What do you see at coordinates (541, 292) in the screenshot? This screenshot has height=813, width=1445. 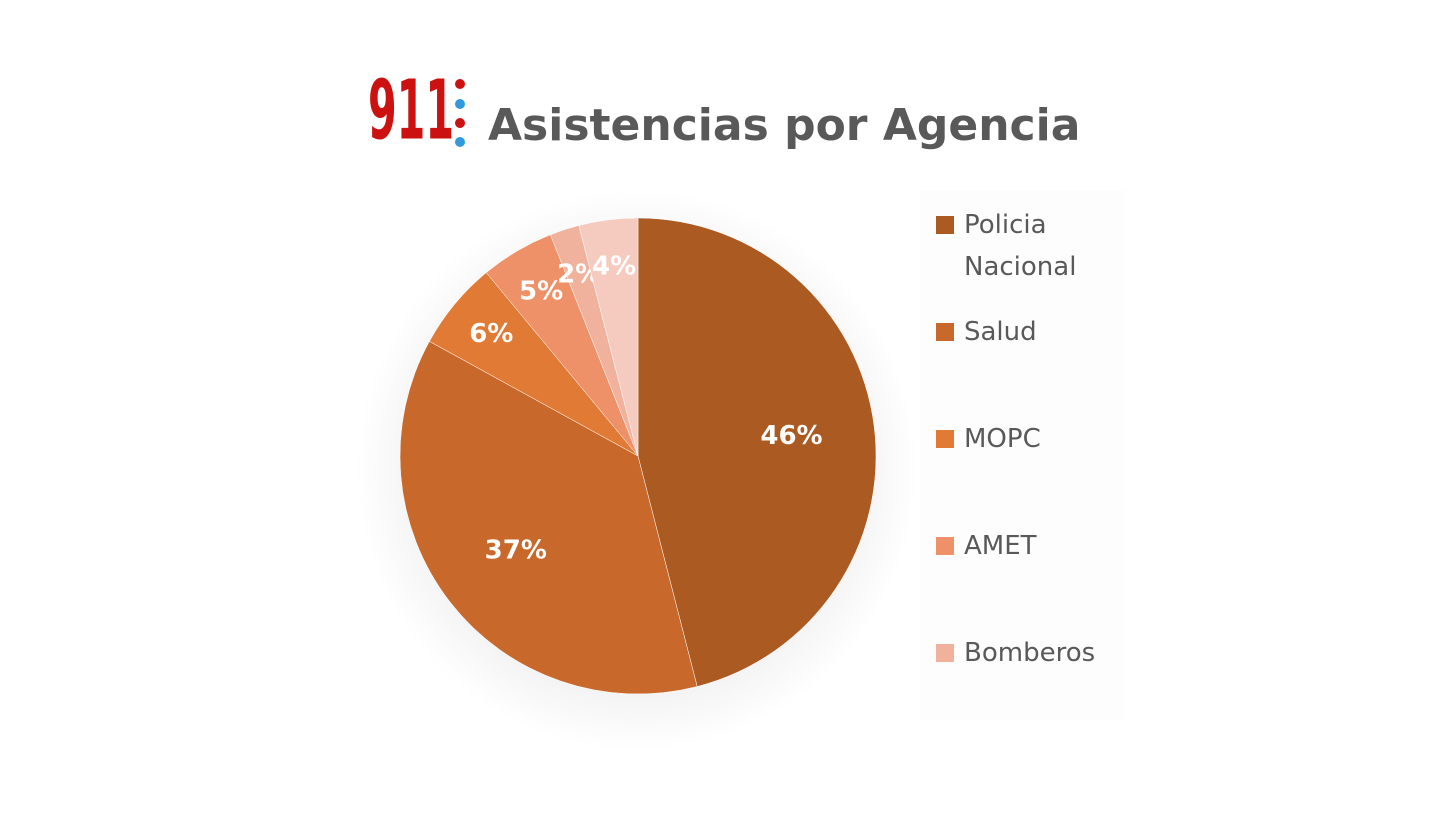 I see `data-label: 5%` at bounding box center [541, 292].